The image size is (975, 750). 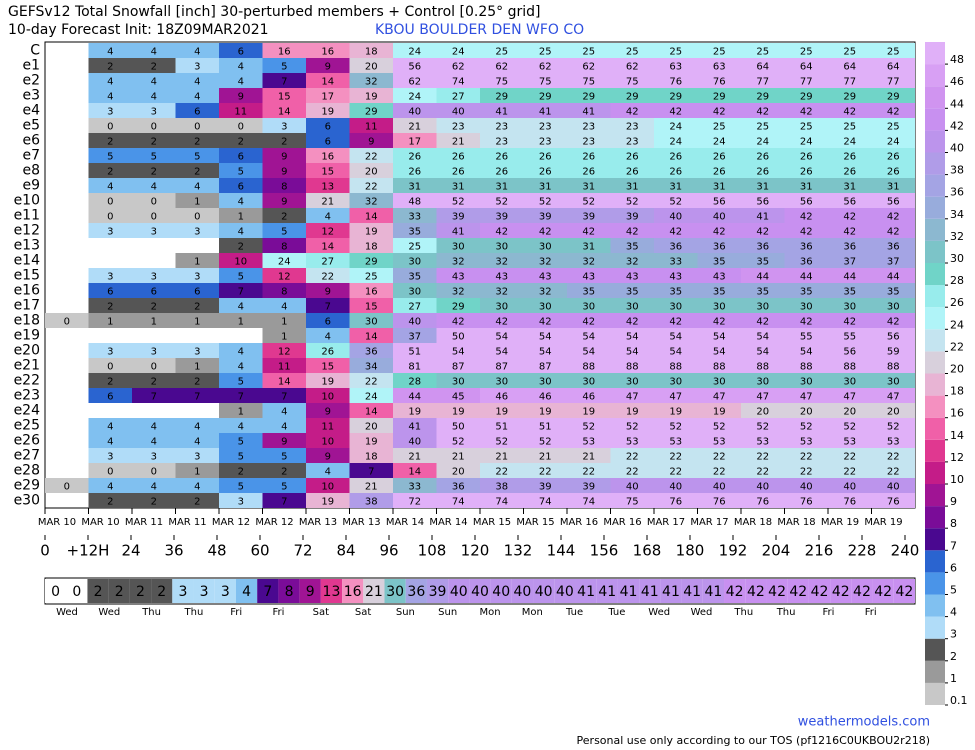 What do you see at coordinates (806, 277) in the screenshot?
I see `cell-label: 44` at bounding box center [806, 277].